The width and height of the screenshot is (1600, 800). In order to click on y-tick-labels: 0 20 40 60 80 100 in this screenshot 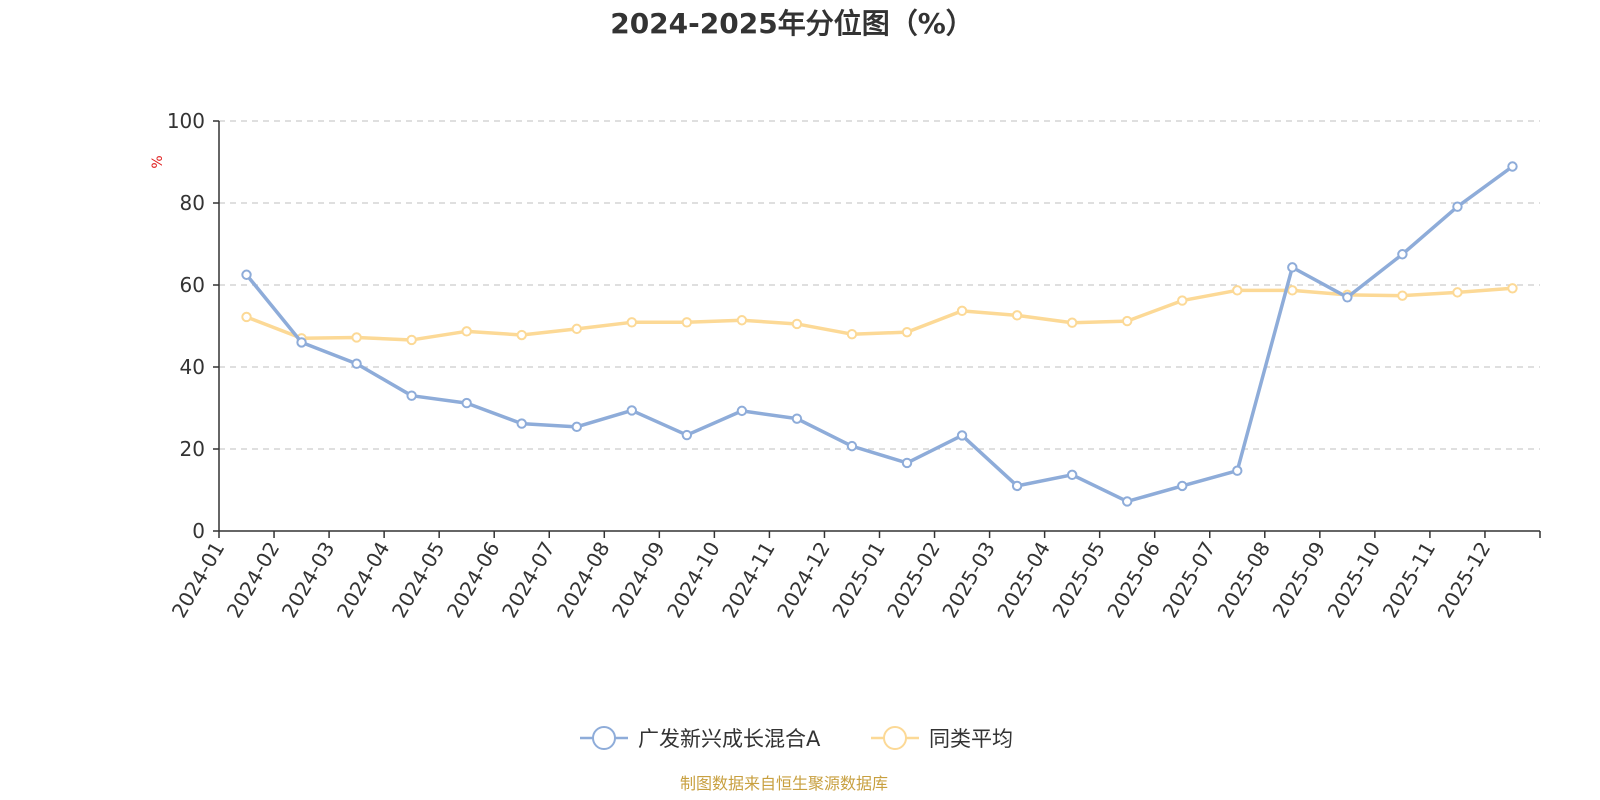, I will do `click(186, 326)`.